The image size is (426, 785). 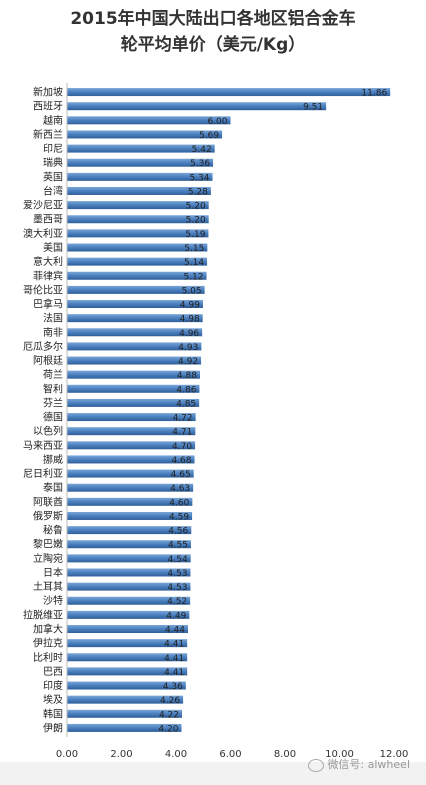 What do you see at coordinates (374, 94) in the screenshot?
I see `value-label: 11.86` at bounding box center [374, 94].